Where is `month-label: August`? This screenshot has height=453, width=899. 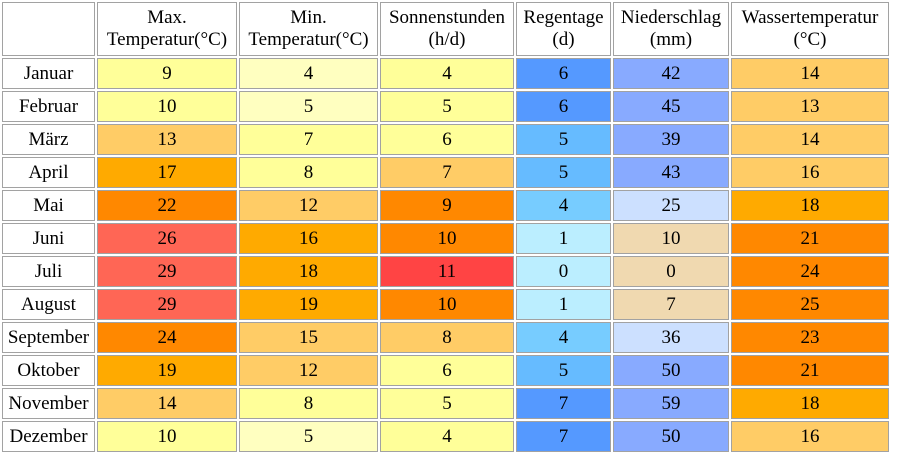
month-label: August is located at coordinates (48, 304).